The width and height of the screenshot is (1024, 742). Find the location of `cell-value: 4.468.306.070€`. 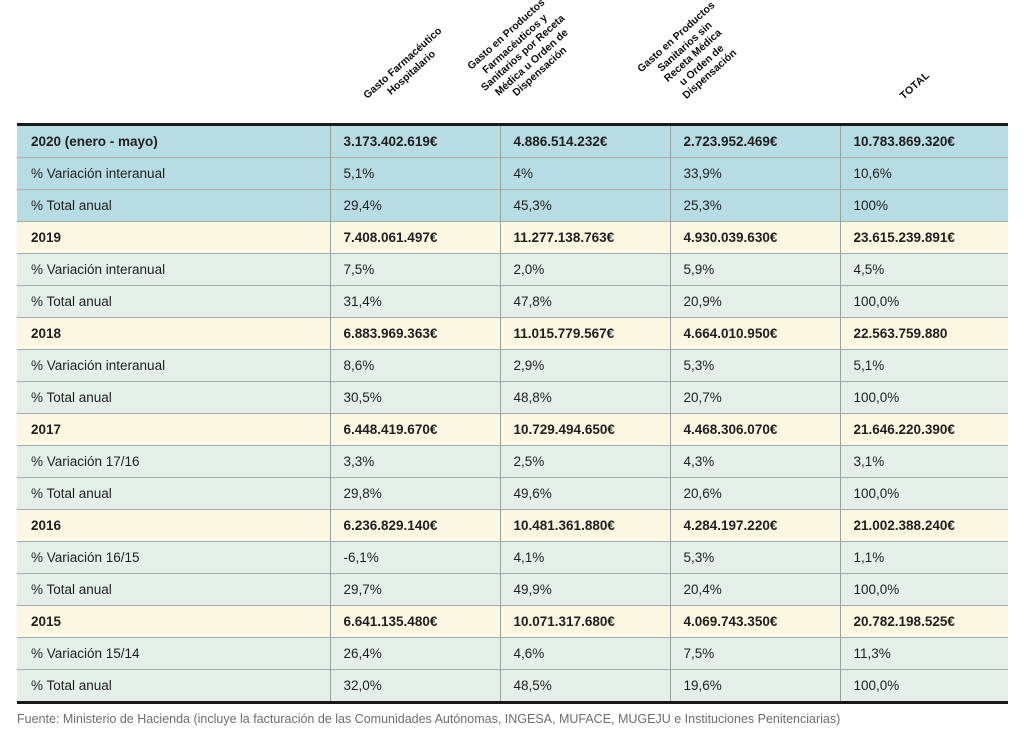

cell-value: 4.468.306.070€ is located at coordinates (754, 429).